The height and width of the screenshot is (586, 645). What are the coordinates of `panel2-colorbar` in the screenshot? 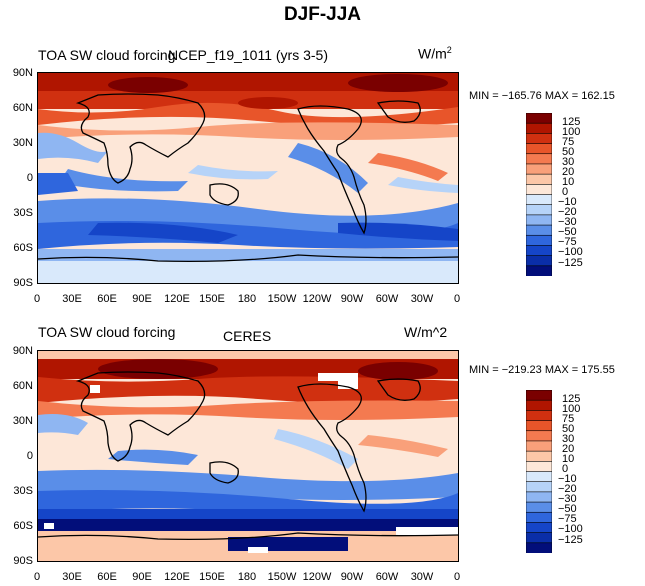 It's located at (539, 471).